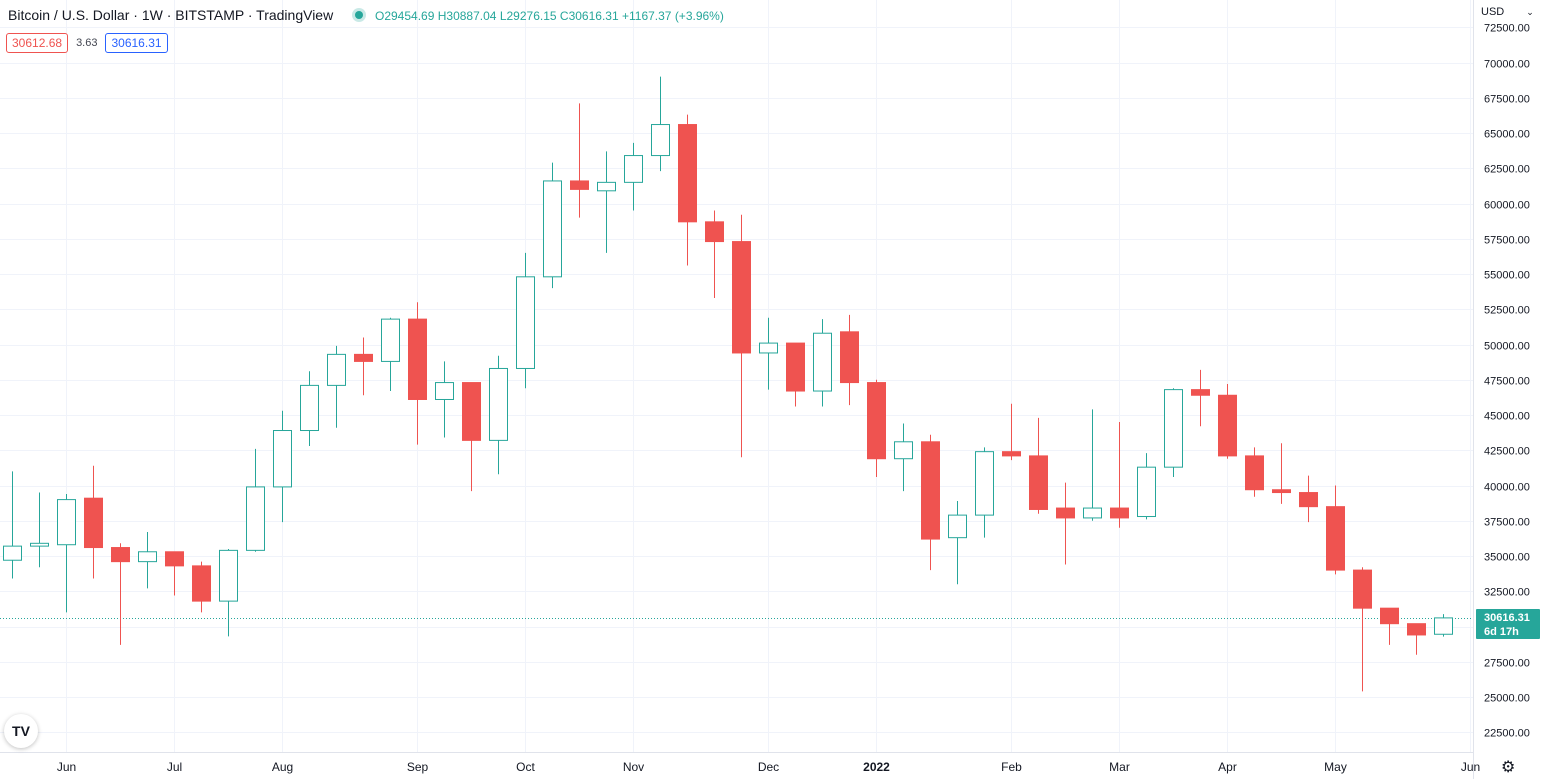 This screenshot has height=779, width=1543. I want to click on spread-value: 3.63, so click(87, 43).